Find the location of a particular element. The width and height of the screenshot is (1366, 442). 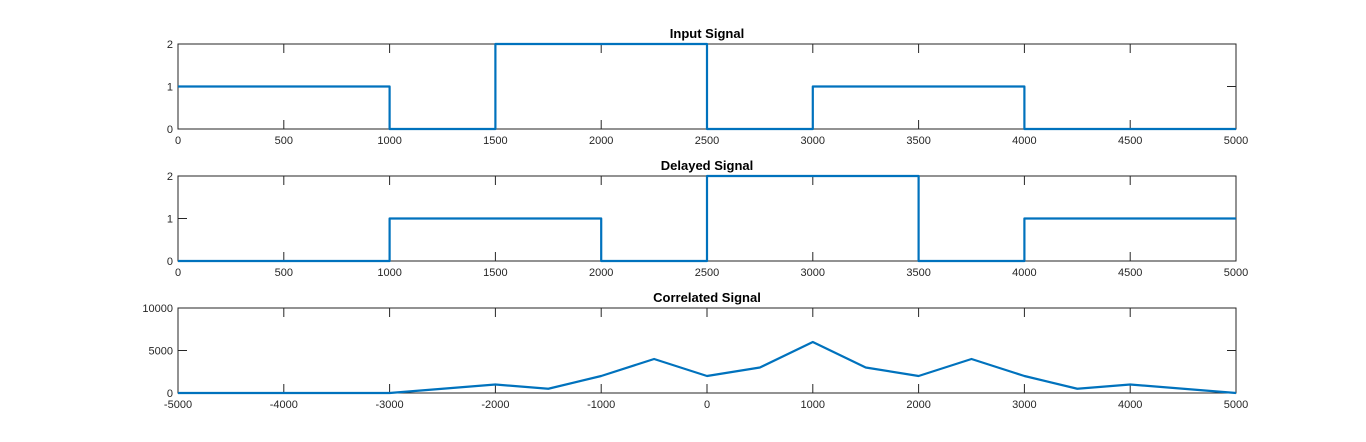

x-tick-label: -4000 is located at coordinates (284, 405).